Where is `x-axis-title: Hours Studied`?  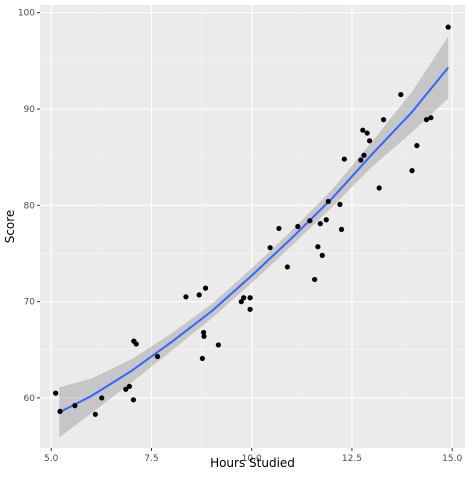
x-axis-title: Hours Studied is located at coordinates (252, 463).